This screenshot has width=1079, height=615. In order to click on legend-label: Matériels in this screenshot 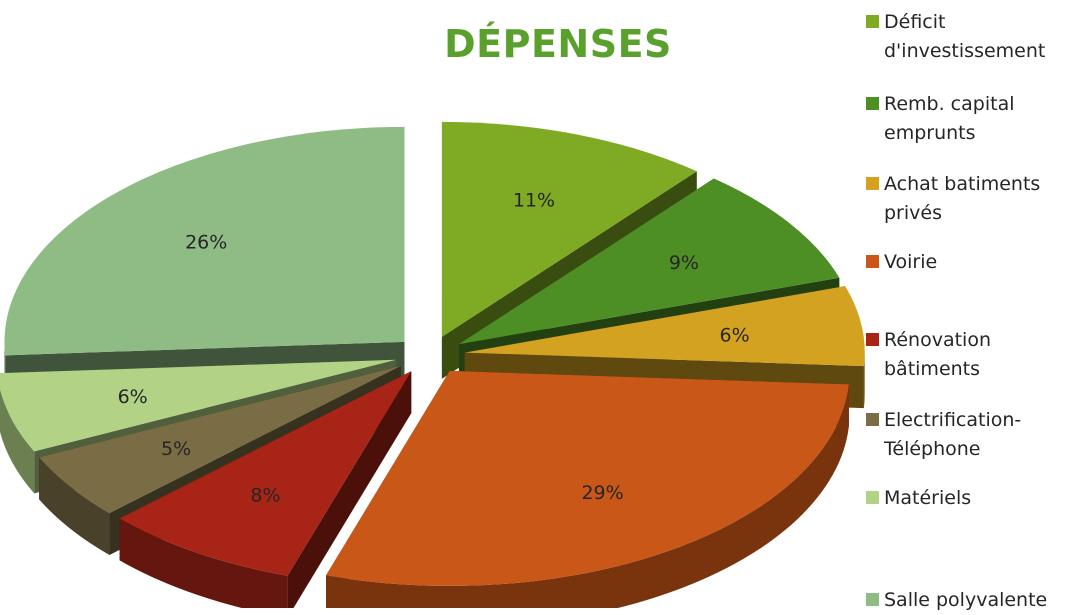, I will do `click(928, 498)`.